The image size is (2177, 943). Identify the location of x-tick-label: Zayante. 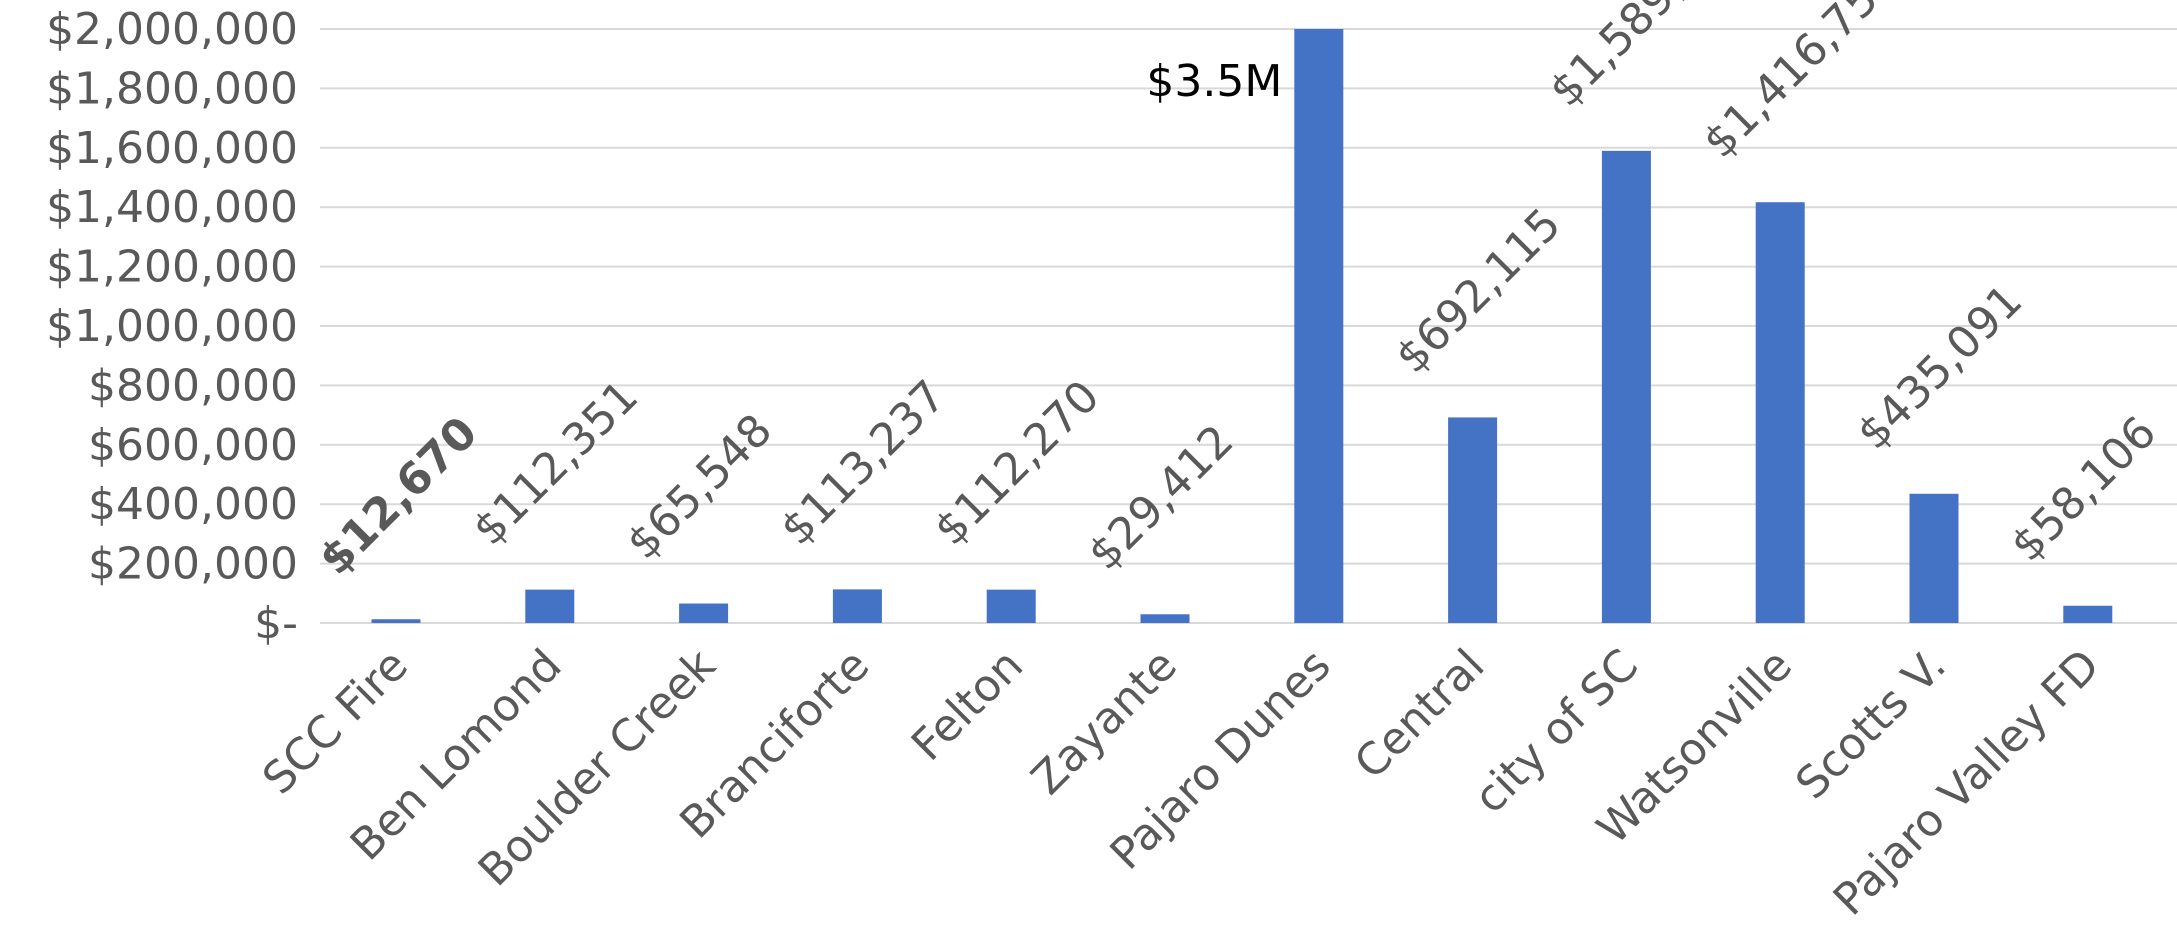
(1104, 722).